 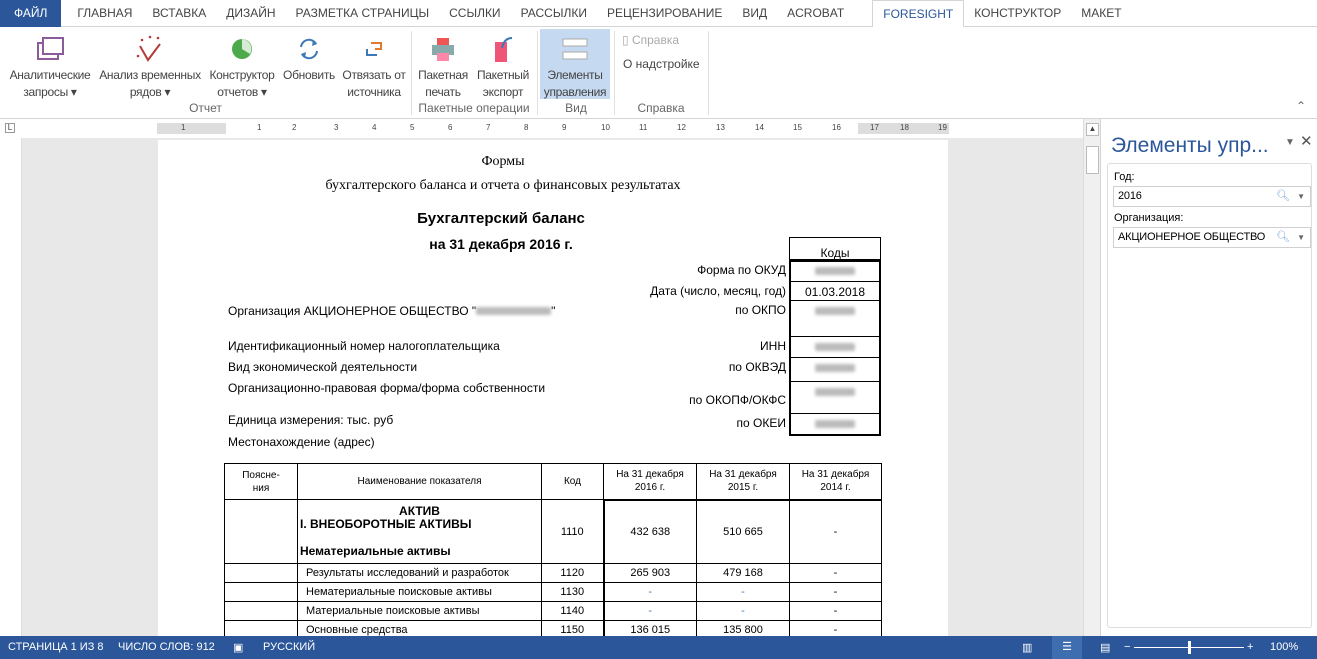 I want to click on read-mode-icon: ▥, so click(x=1027, y=648).